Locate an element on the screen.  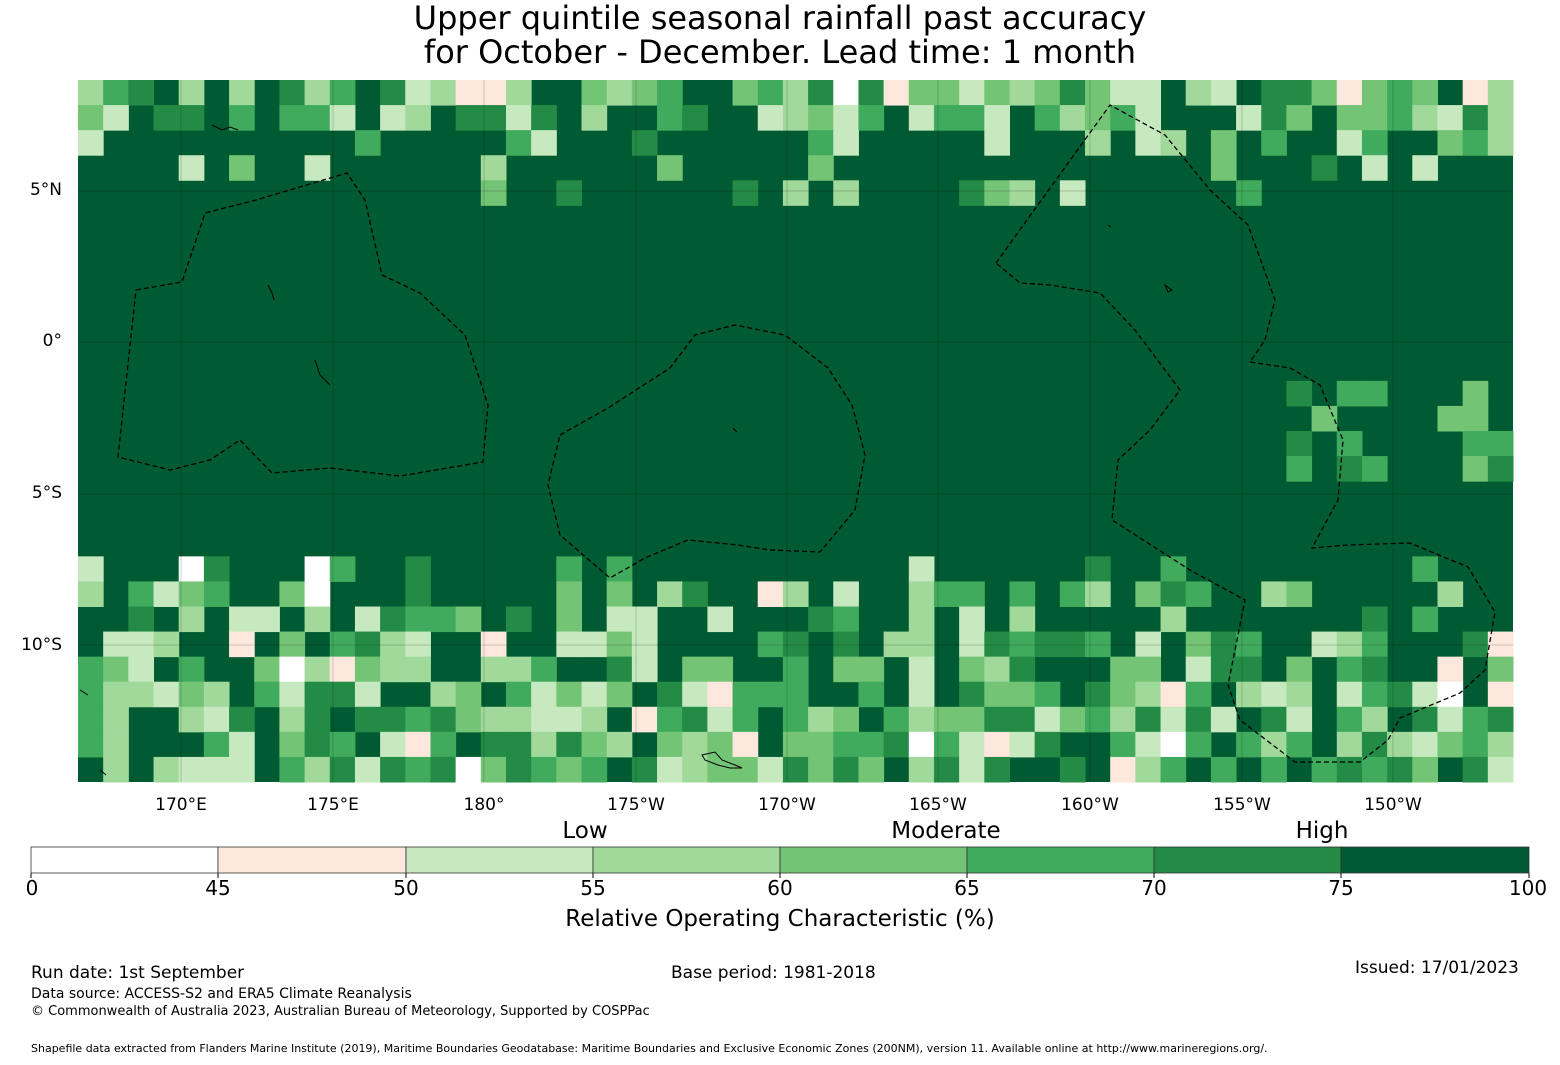
colorbar-tick-0: 0 is located at coordinates (32, 888).